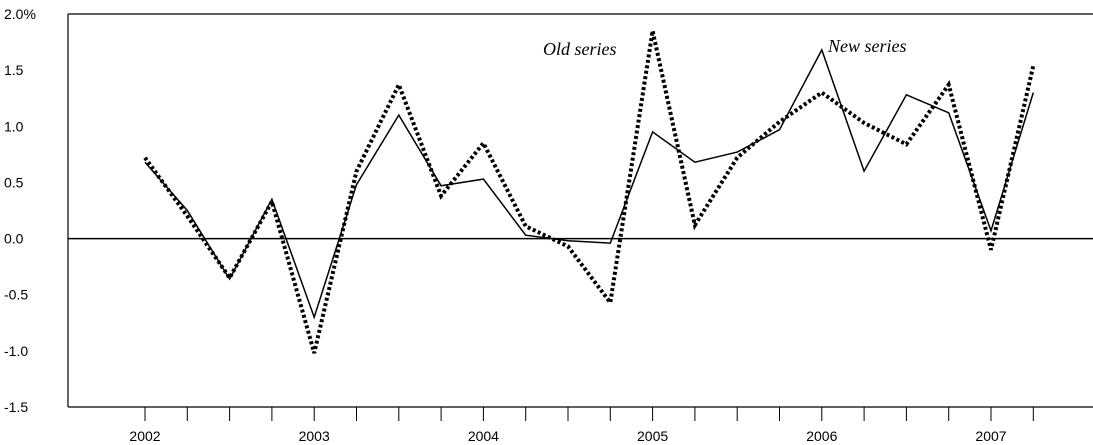  I want to click on new-series-label: New series, so click(867, 46).